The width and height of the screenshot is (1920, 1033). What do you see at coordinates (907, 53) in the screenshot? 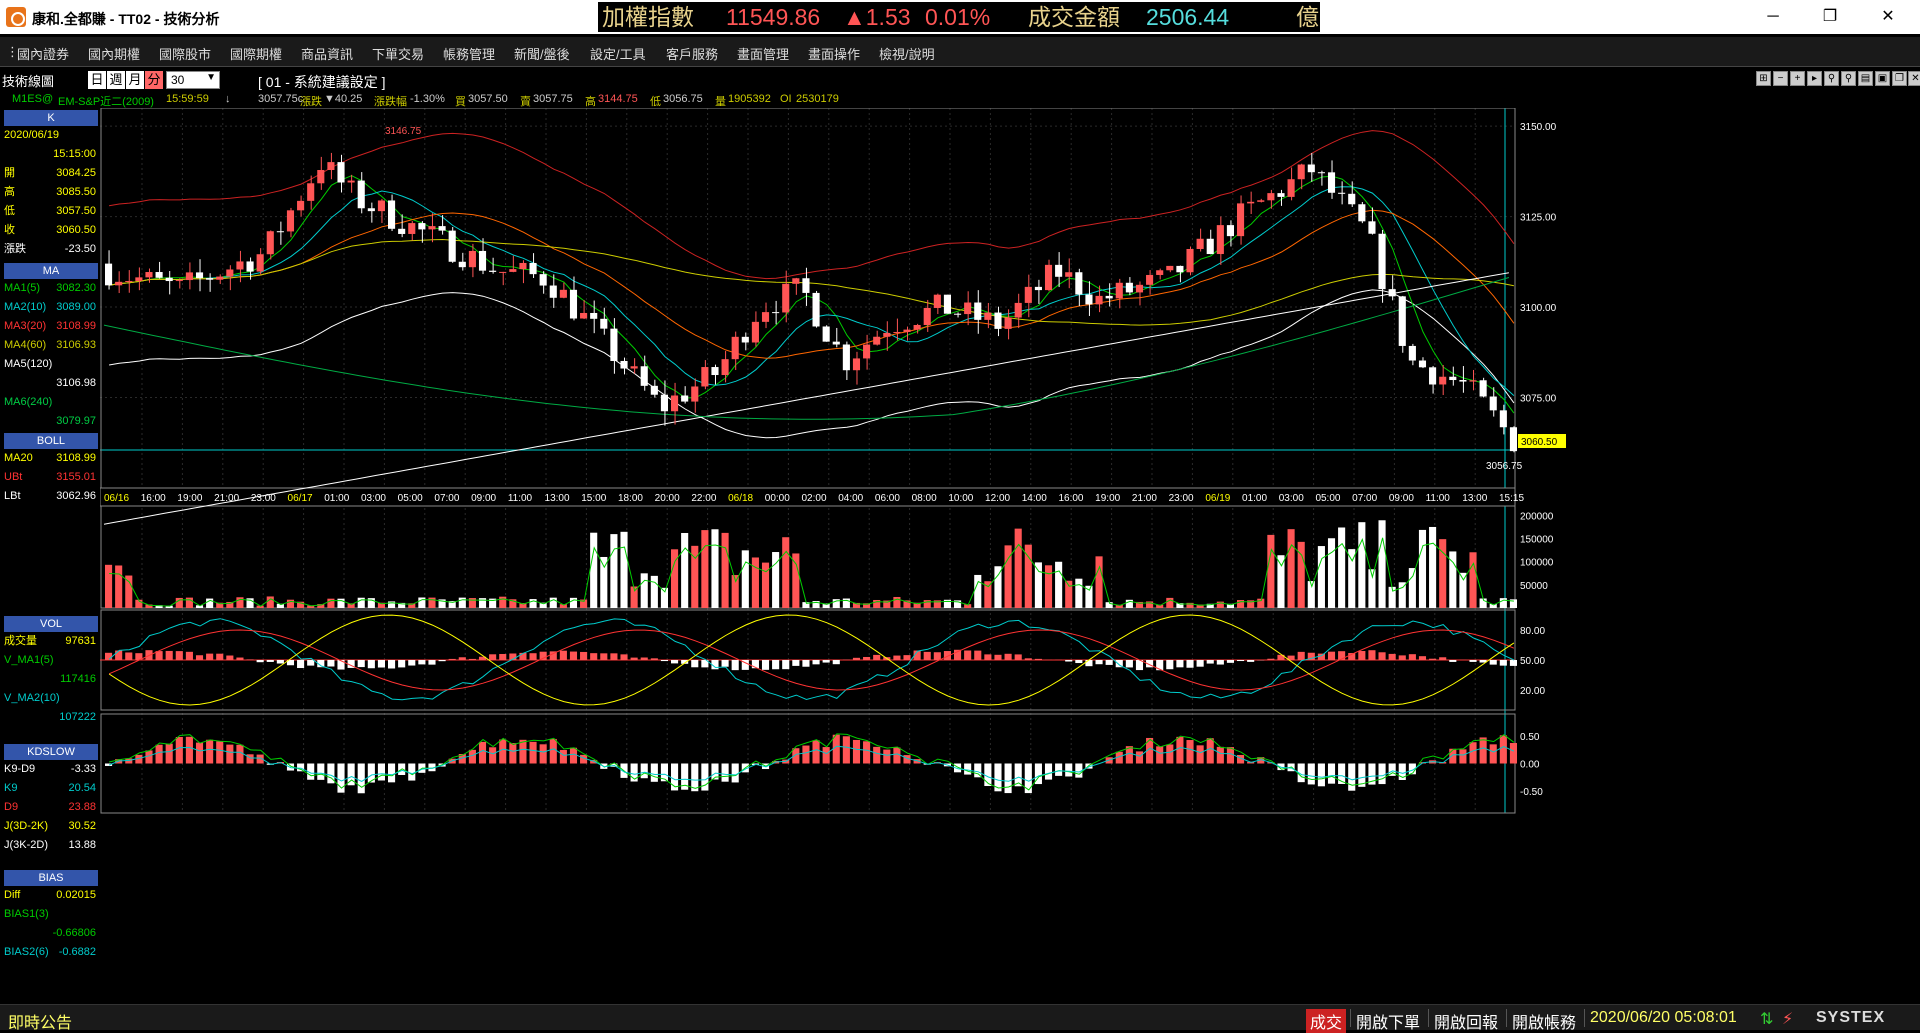
I see `menu-view-help: 檢視/說明` at bounding box center [907, 53].